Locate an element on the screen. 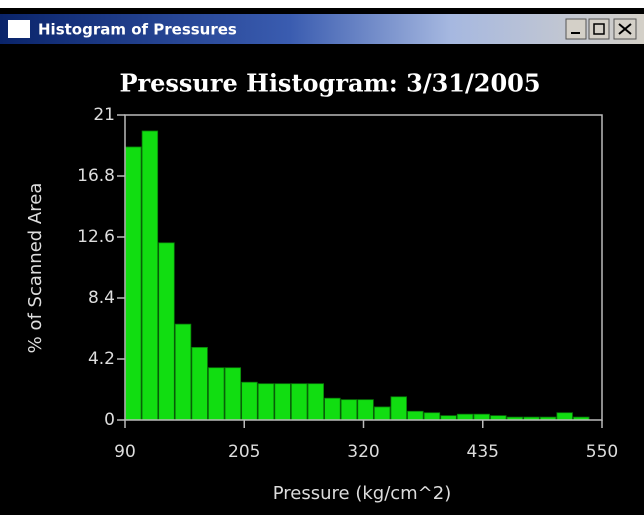 The image size is (644, 515). maximize-button is located at coordinates (599, 29).